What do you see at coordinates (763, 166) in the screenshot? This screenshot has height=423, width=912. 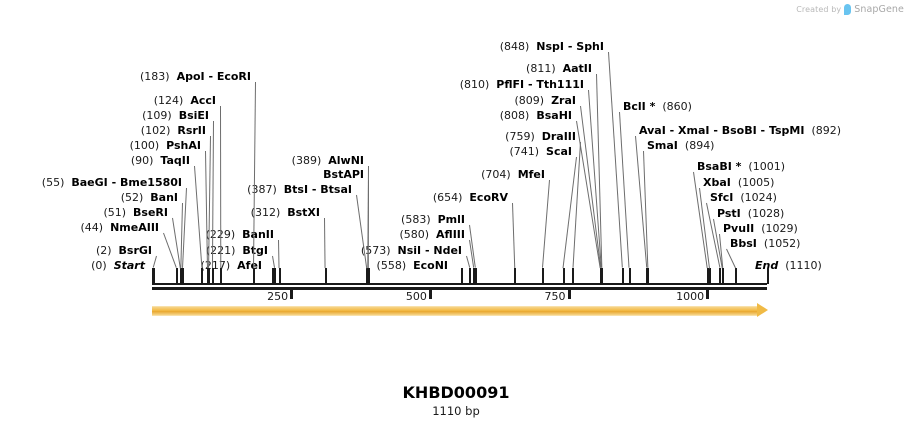 I see `site-position: (1001)` at bounding box center [763, 166].